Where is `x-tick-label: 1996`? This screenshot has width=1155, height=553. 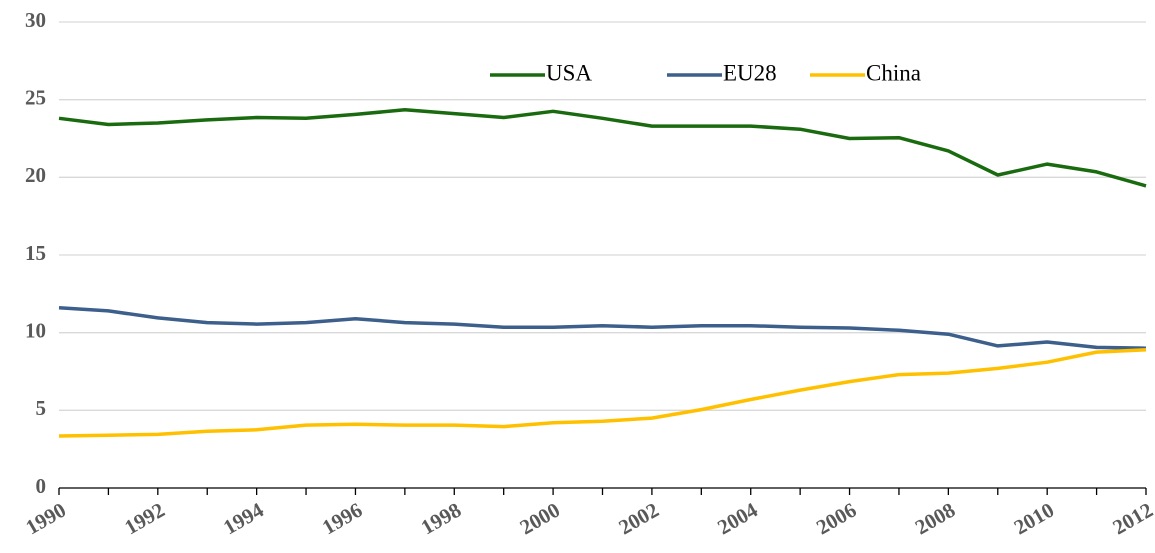 x-tick-label: 1996 is located at coordinates (342, 519).